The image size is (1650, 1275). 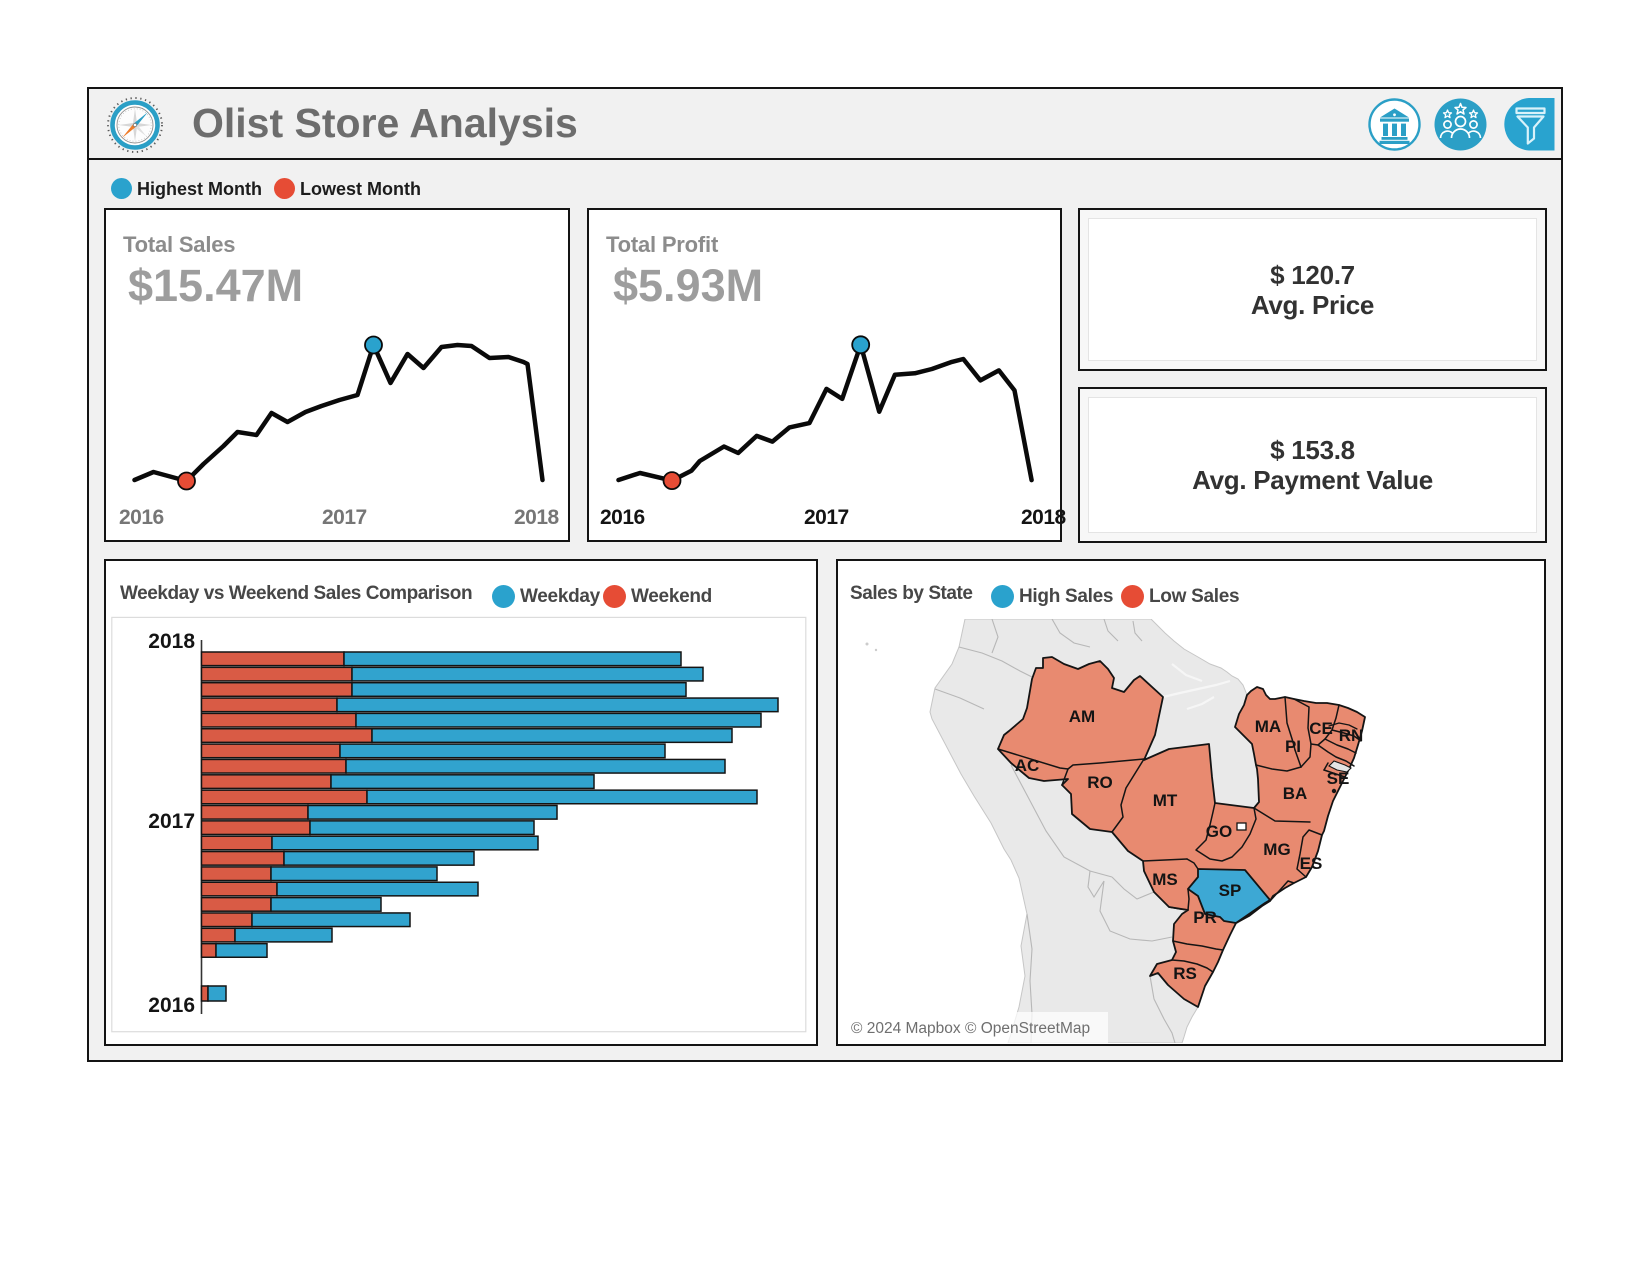 What do you see at coordinates (1205, 917) in the screenshot?
I see `svg-text: PR` at bounding box center [1205, 917].